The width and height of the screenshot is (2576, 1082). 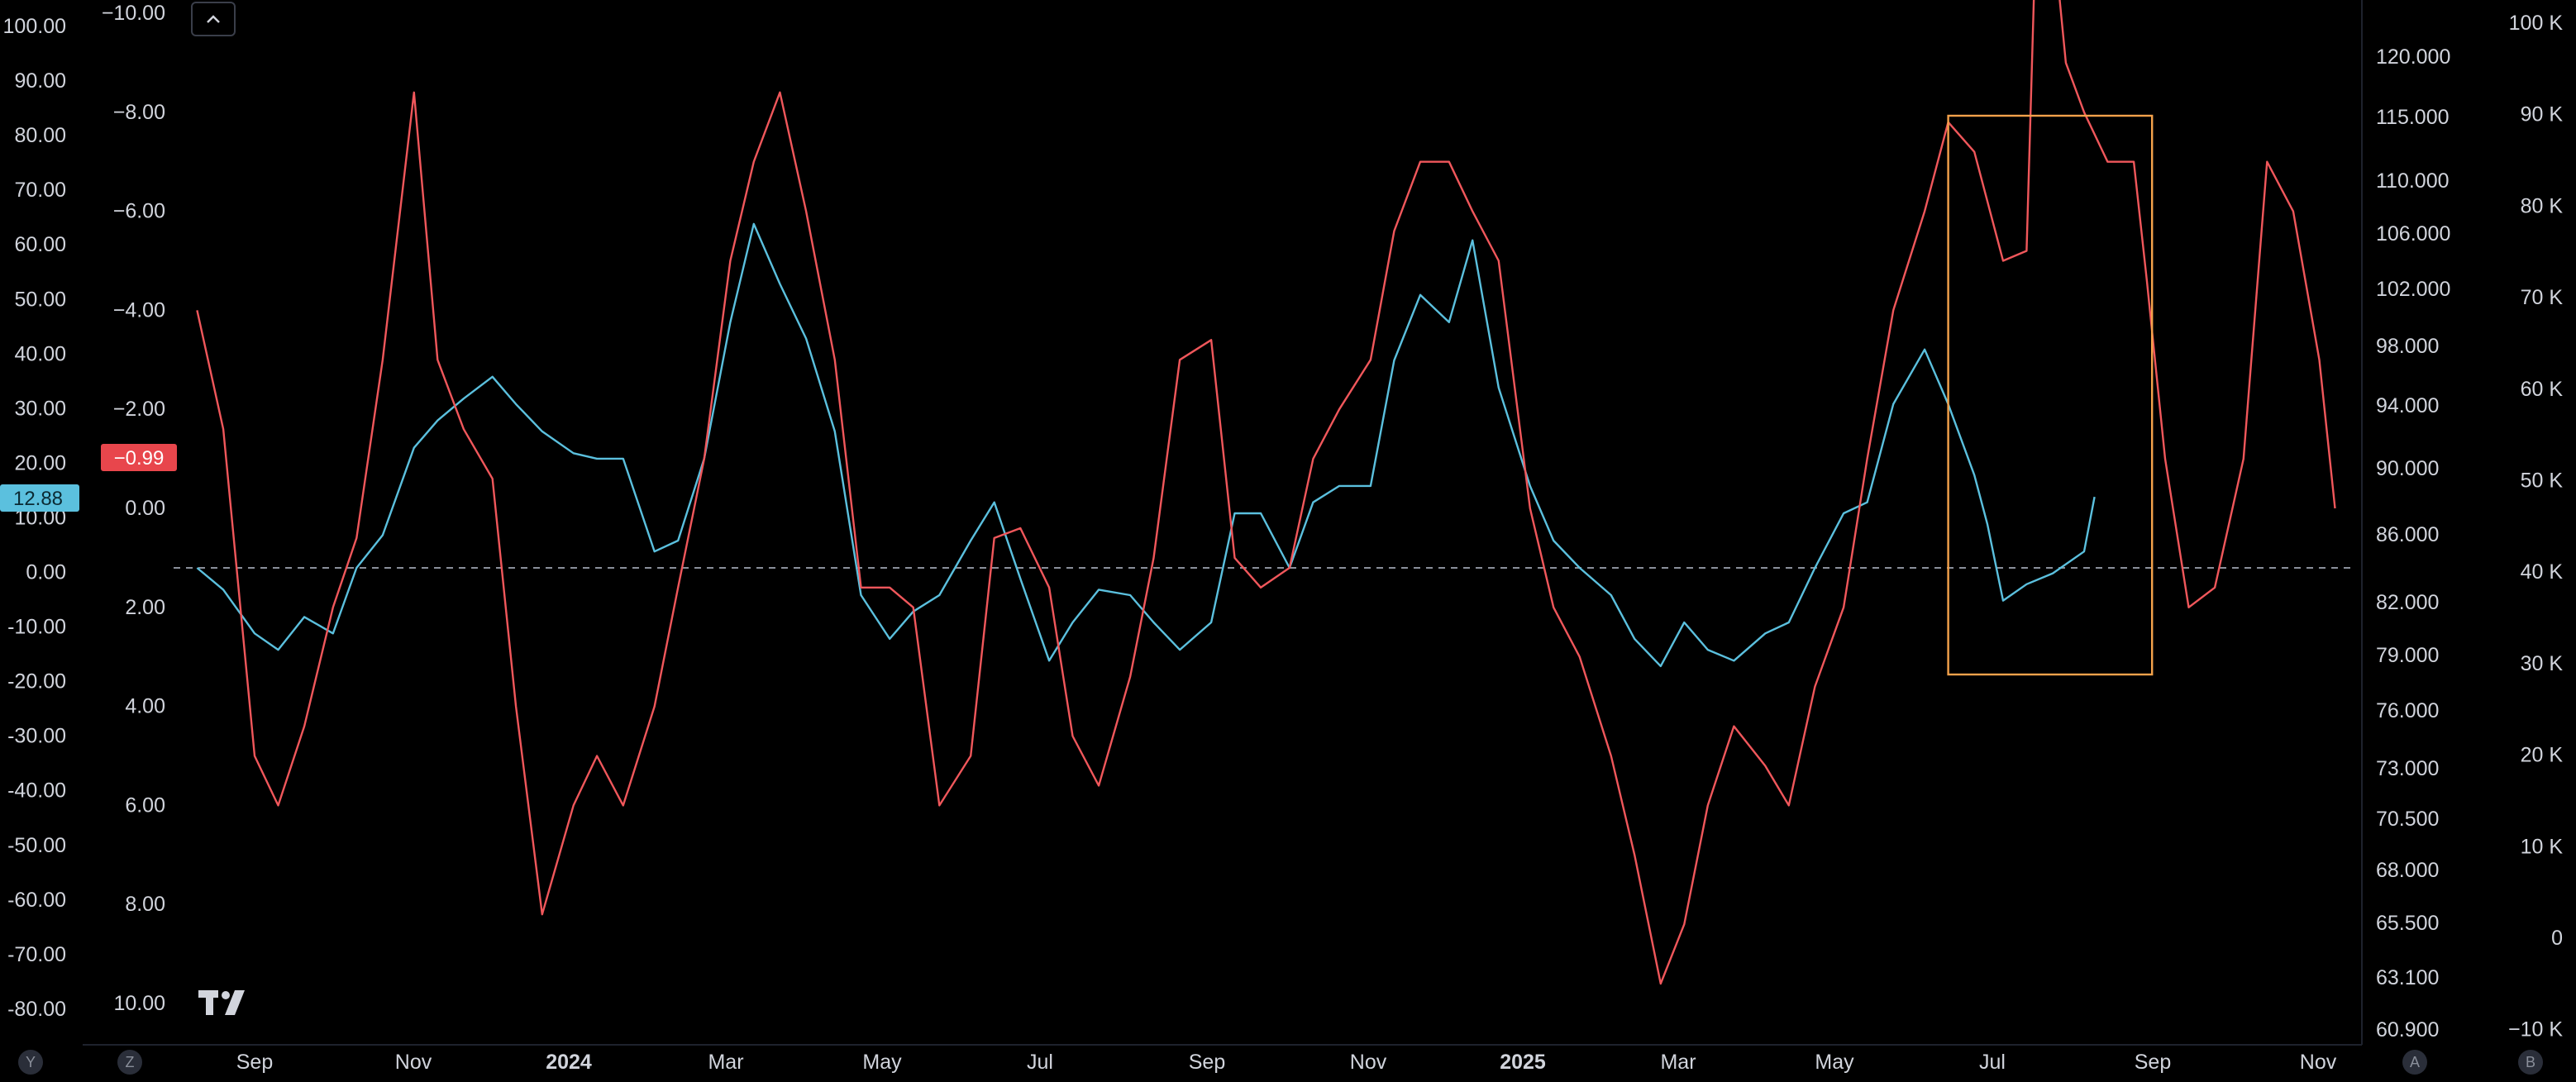 What do you see at coordinates (133, 13) in the screenshot?
I see `left-inner-tick: −10.00` at bounding box center [133, 13].